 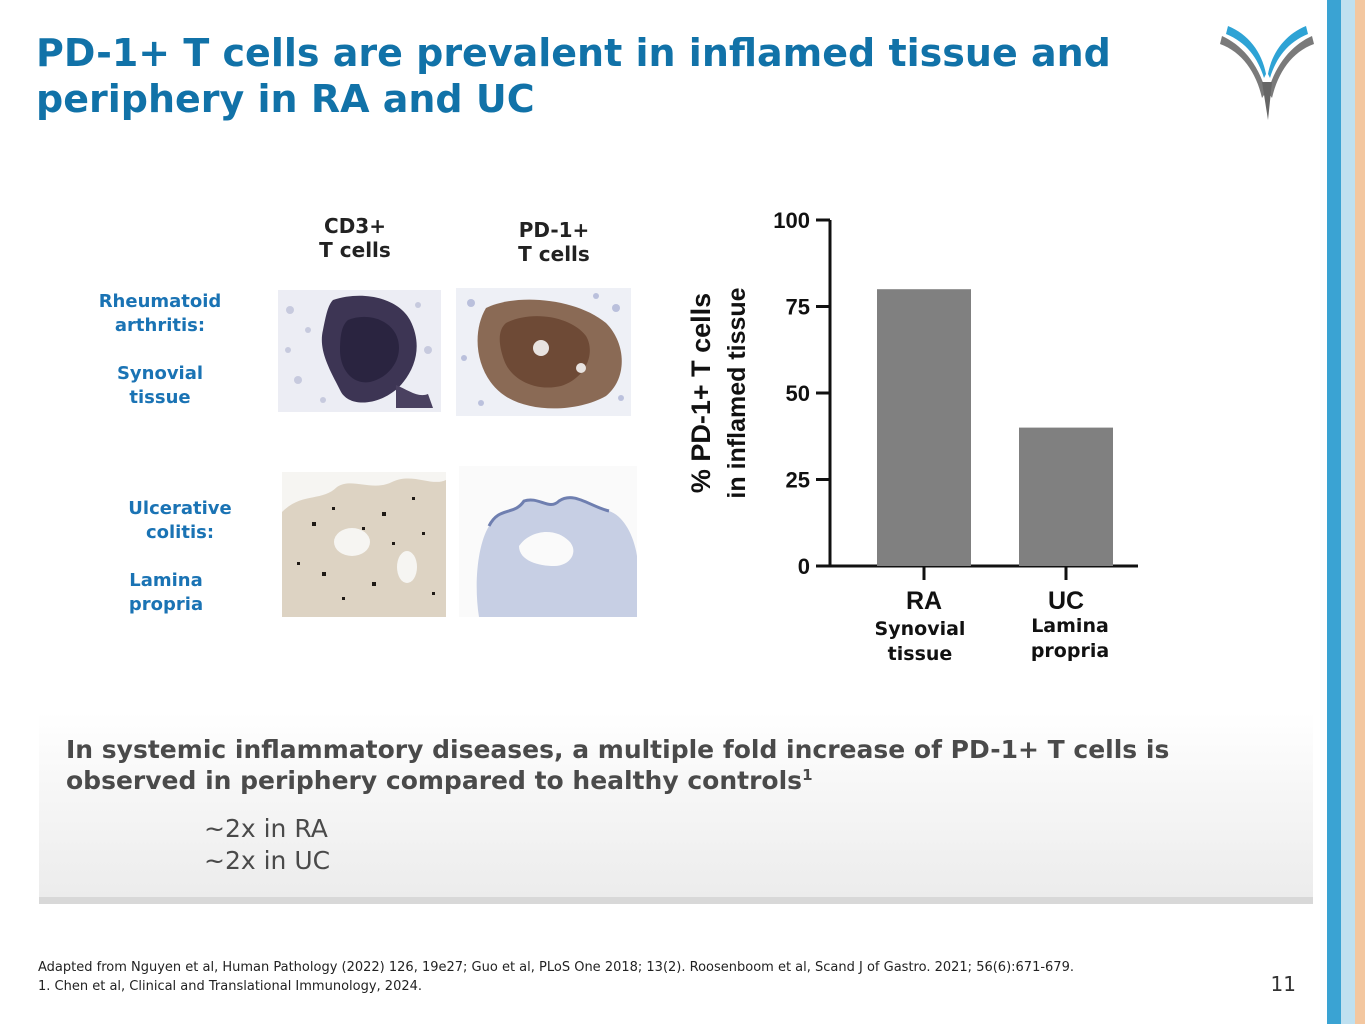 I want to click on page-number: 11, so click(x=1283, y=984).